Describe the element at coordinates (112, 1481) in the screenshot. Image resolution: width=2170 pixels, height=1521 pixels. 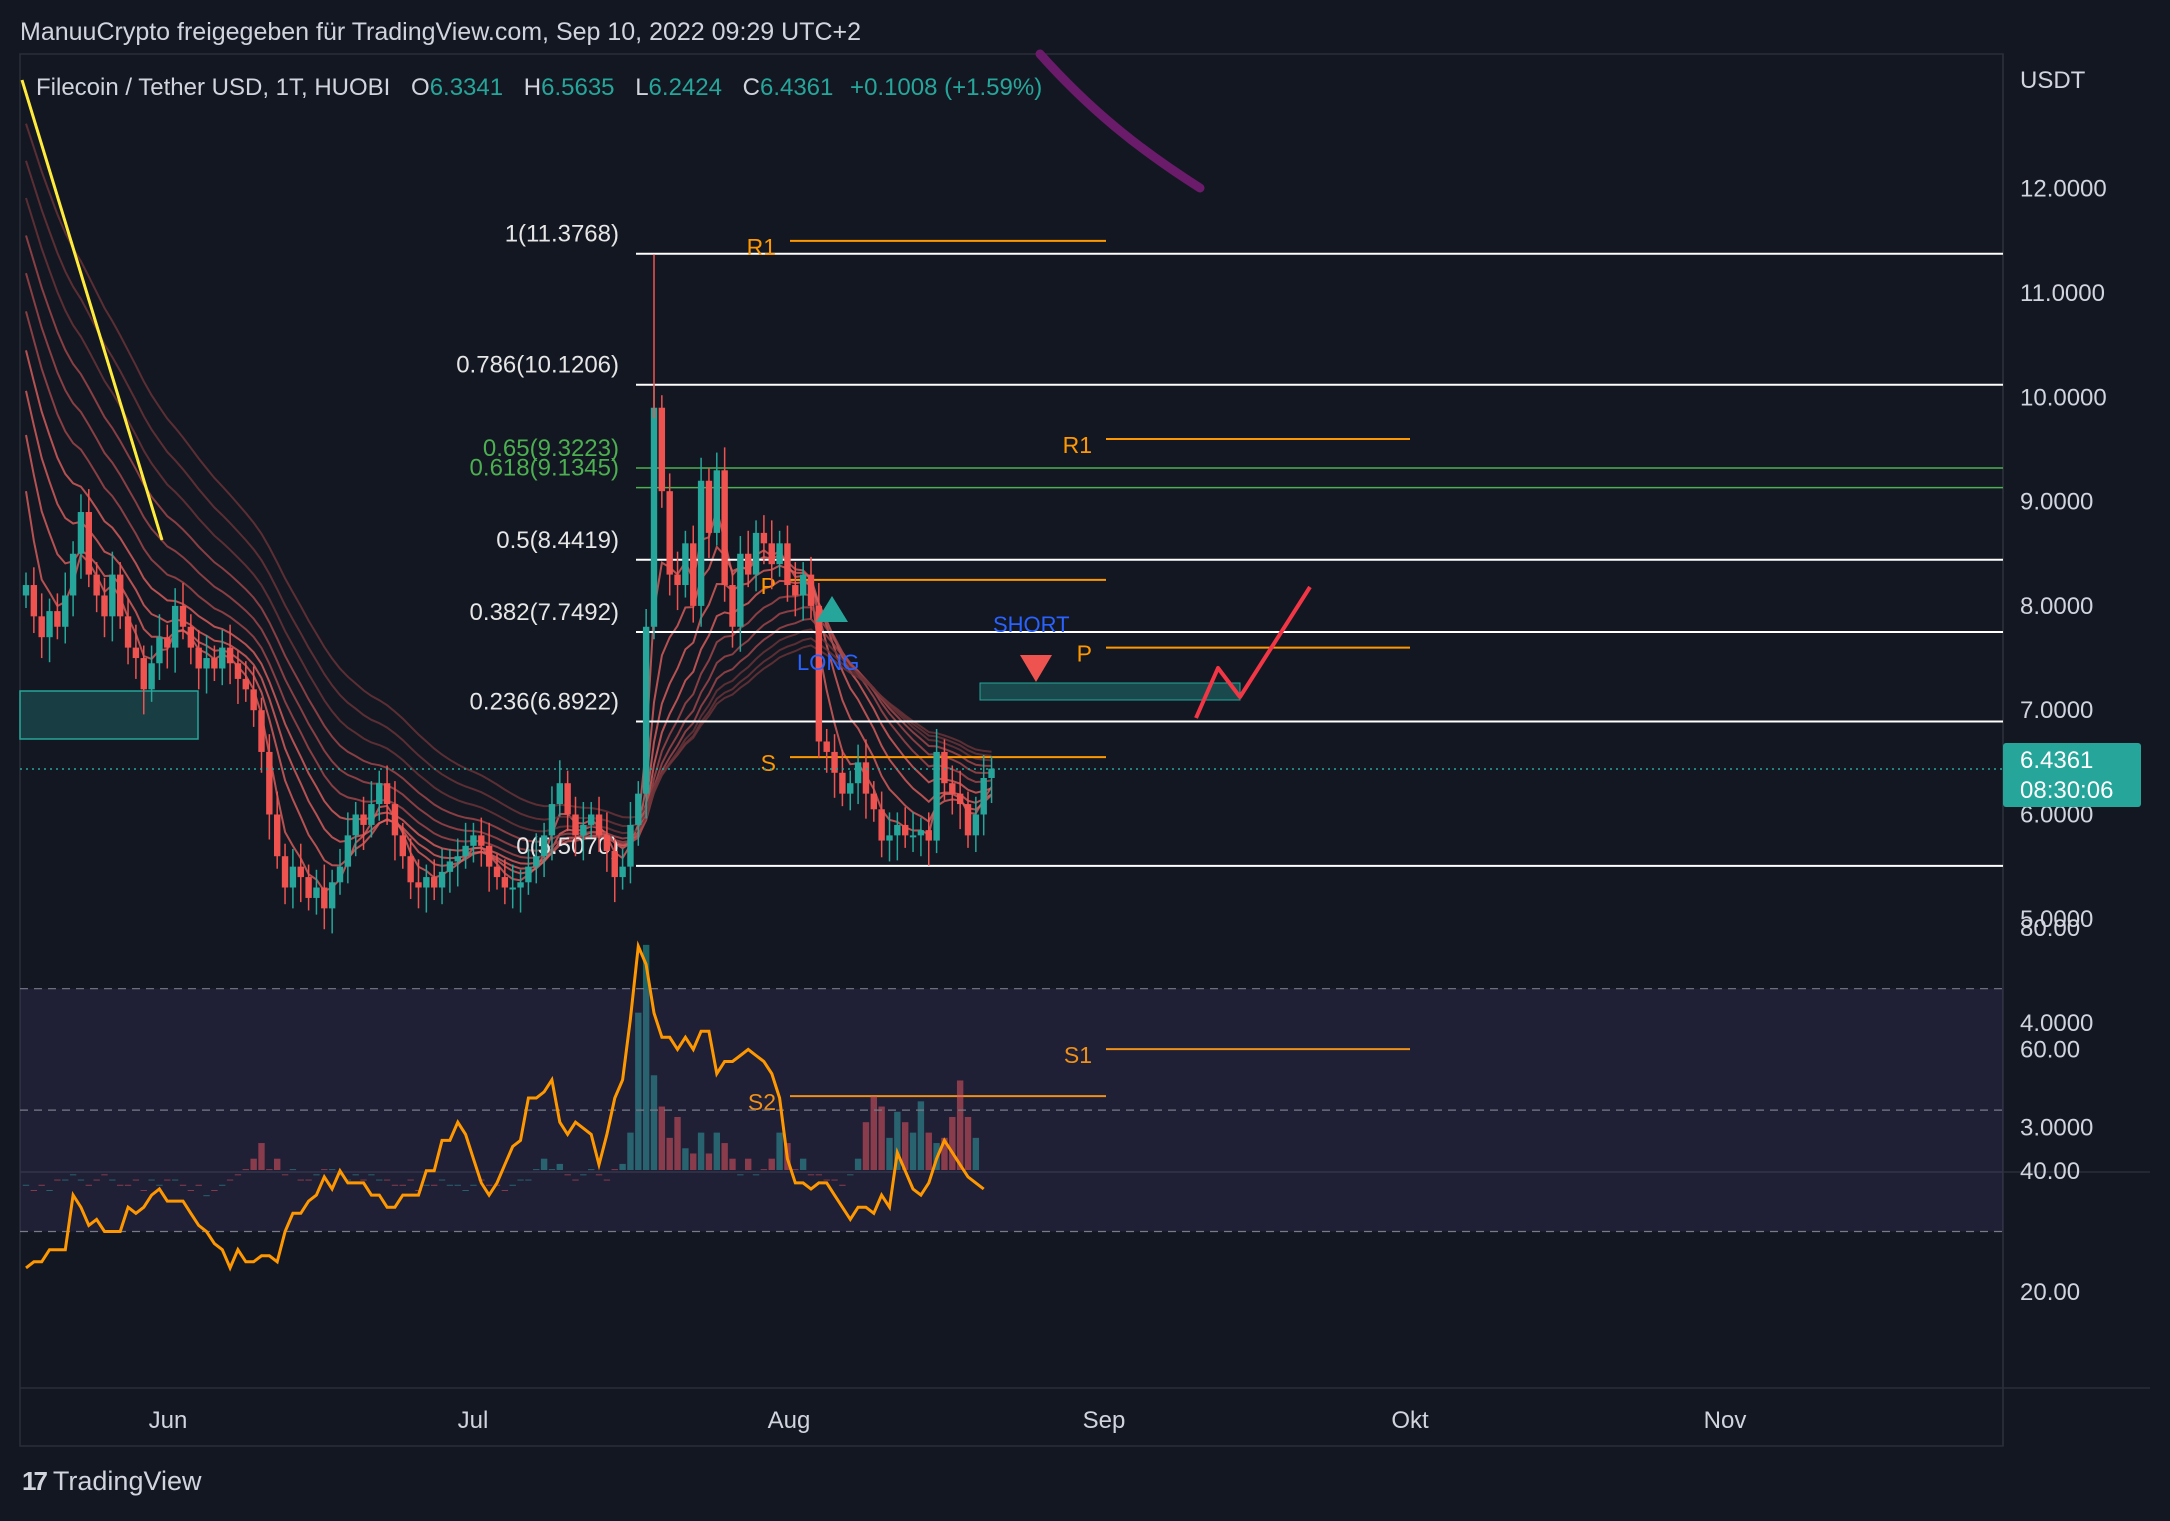
I see `tradingview-logo: 17 TradingView` at that location.